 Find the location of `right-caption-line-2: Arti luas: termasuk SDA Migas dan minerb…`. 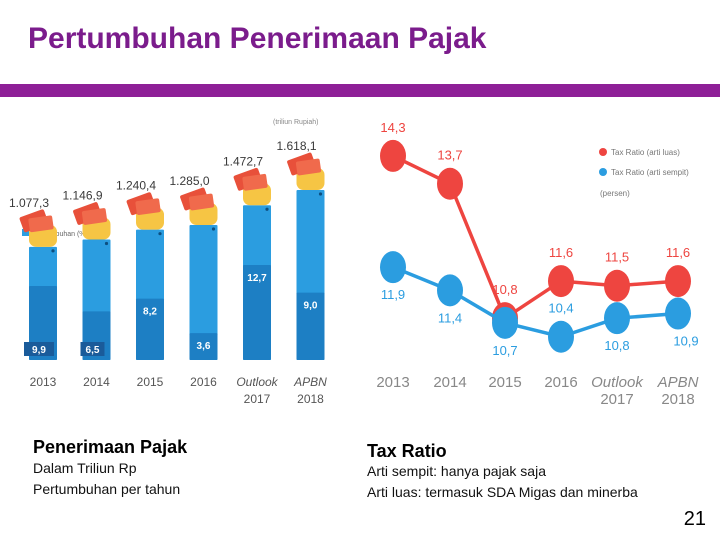

right-caption-line-2: Arti luas: termasuk SDA Migas dan minerb… is located at coordinates (502, 492).